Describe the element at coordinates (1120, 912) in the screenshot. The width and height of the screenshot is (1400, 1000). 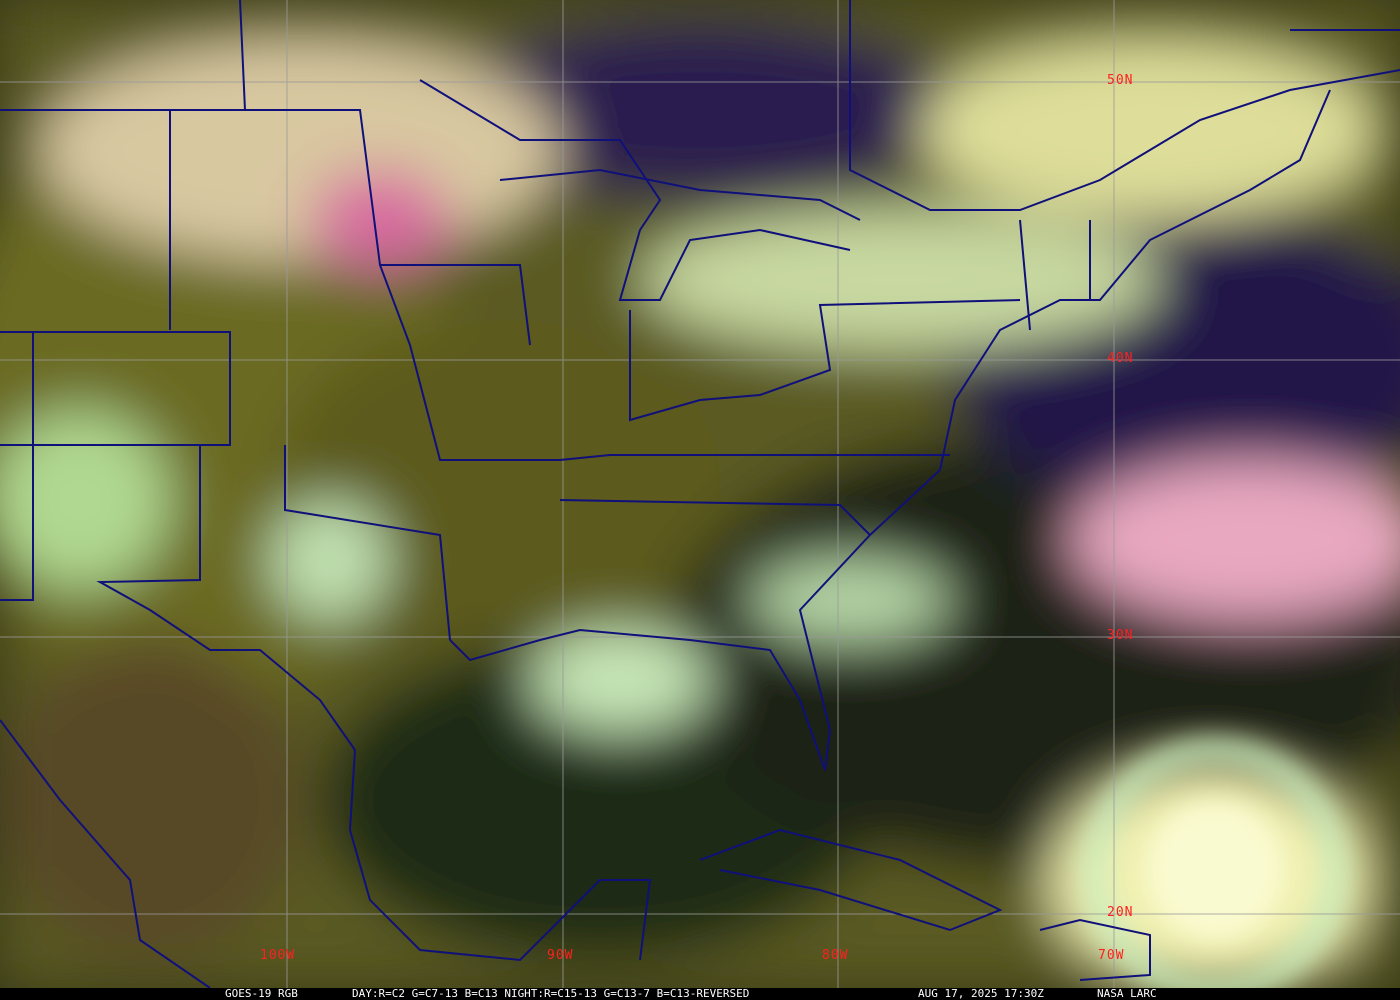
I see `latitude-label-20n: 20N` at that location.